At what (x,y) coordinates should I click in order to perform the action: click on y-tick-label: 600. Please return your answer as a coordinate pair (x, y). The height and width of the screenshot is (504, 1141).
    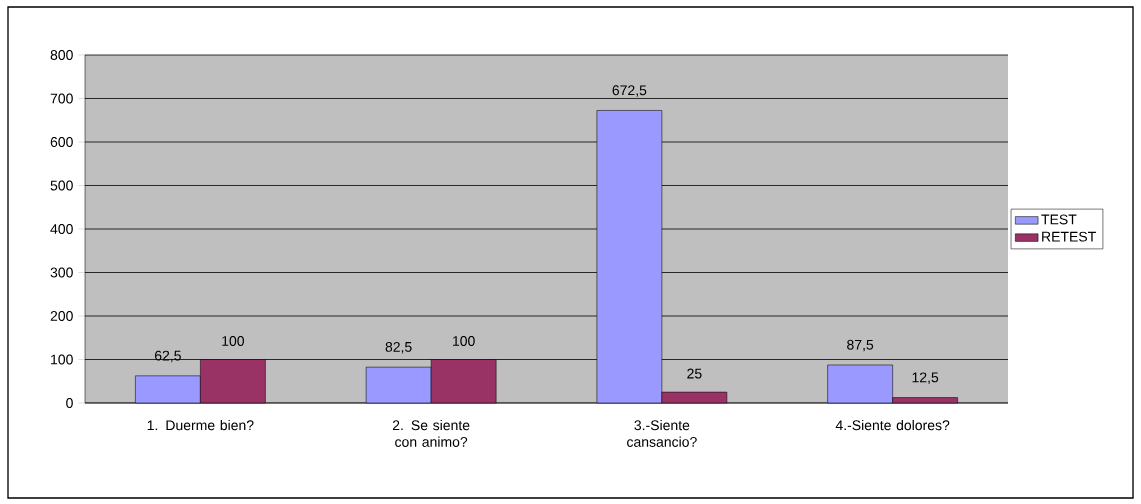
    Looking at the image, I should click on (61, 142).